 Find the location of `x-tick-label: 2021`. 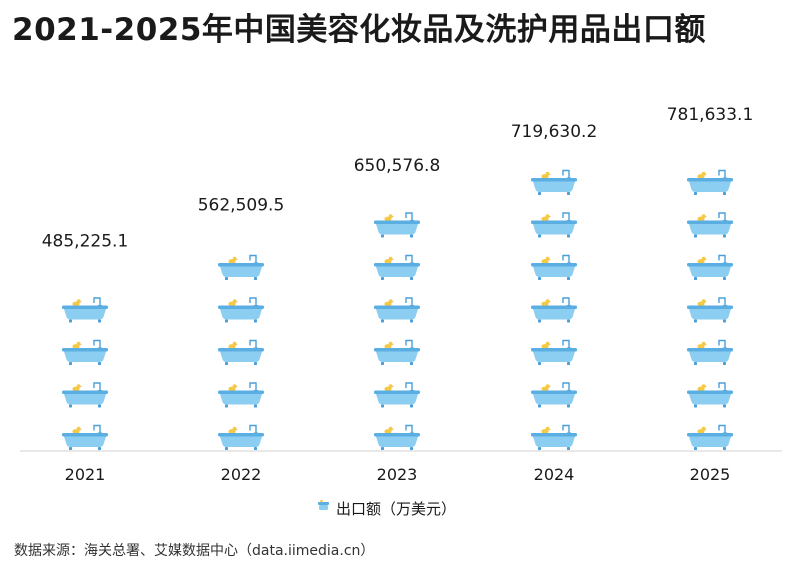

x-tick-label: 2021 is located at coordinates (85, 474).